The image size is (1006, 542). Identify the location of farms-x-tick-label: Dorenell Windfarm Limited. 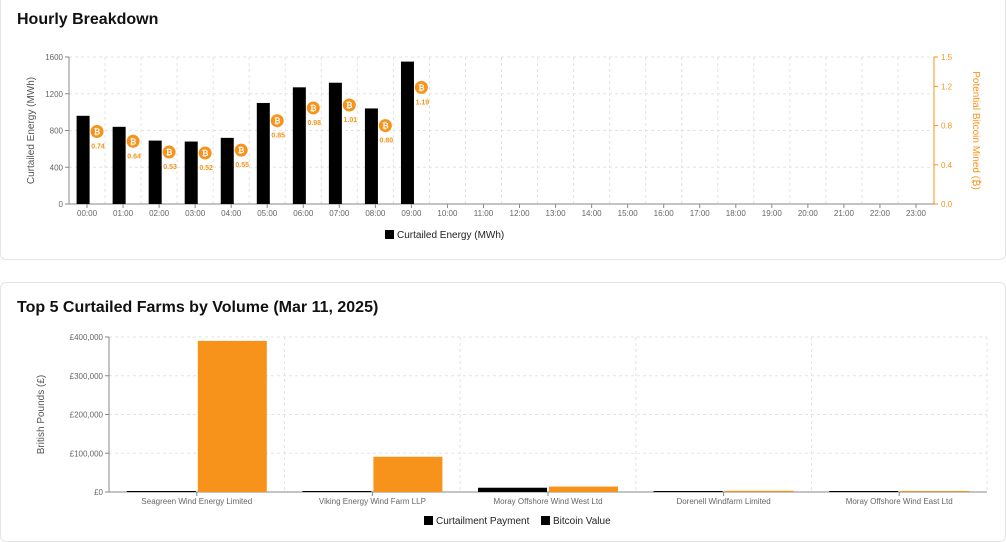
(723, 501).